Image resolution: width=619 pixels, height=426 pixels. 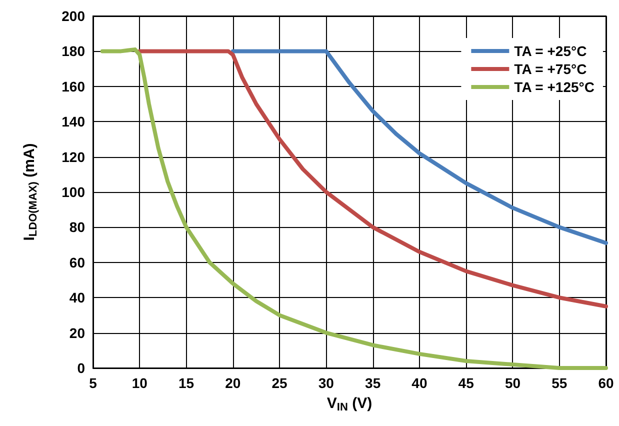 I want to click on x-tick-label: 60, so click(x=606, y=383).